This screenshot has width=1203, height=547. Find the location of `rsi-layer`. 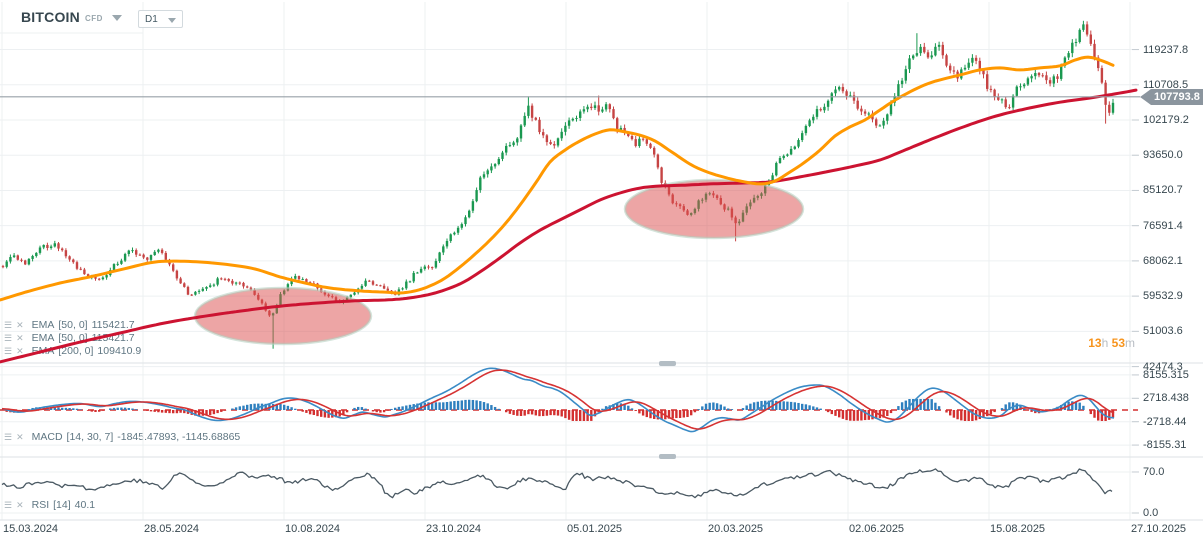

rsi-layer is located at coordinates (557, 483).